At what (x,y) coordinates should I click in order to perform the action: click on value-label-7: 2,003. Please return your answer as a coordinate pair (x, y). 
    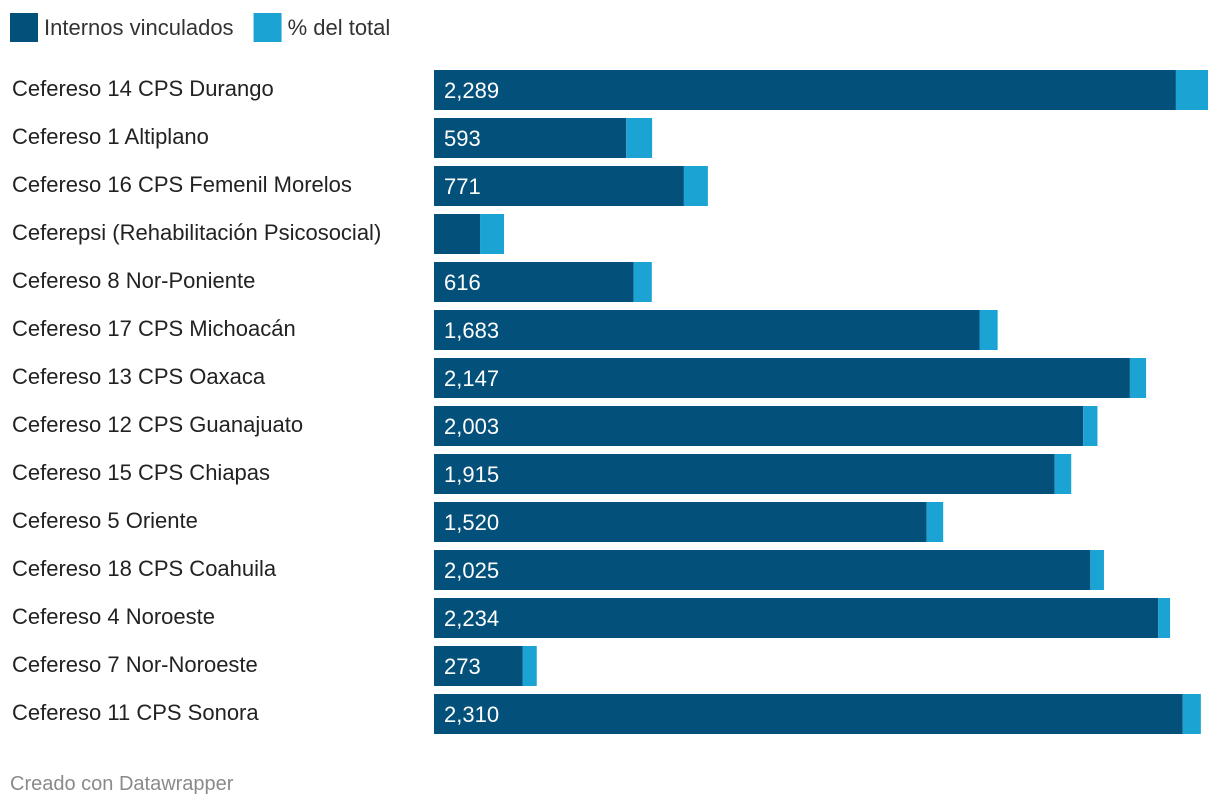
    Looking at the image, I should click on (471, 426).